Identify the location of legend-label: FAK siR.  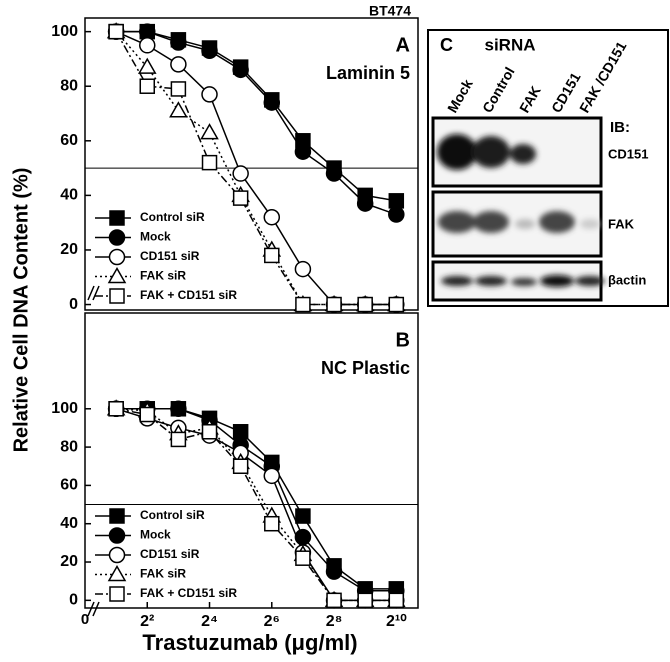
(163, 574).